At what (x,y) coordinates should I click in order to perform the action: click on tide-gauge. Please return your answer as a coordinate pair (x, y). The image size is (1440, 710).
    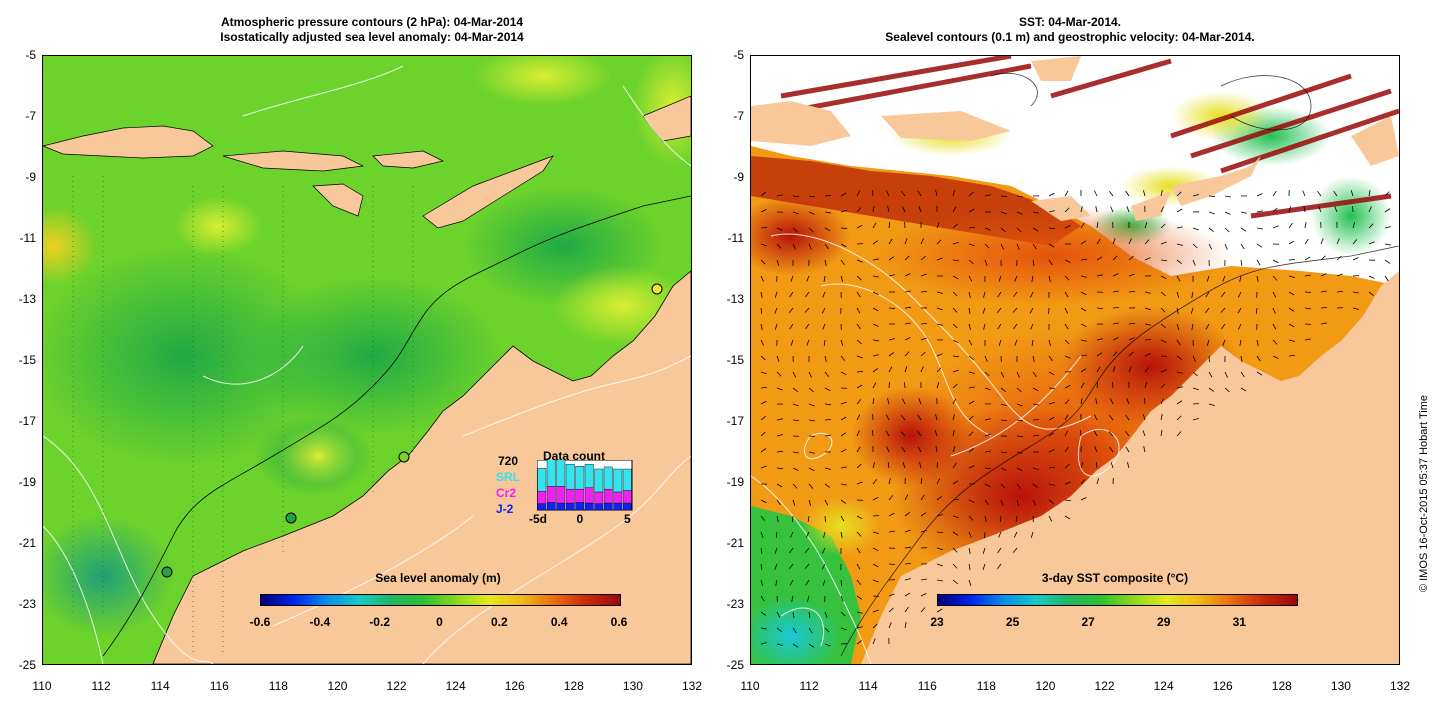
    Looking at the image, I should click on (404, 457).